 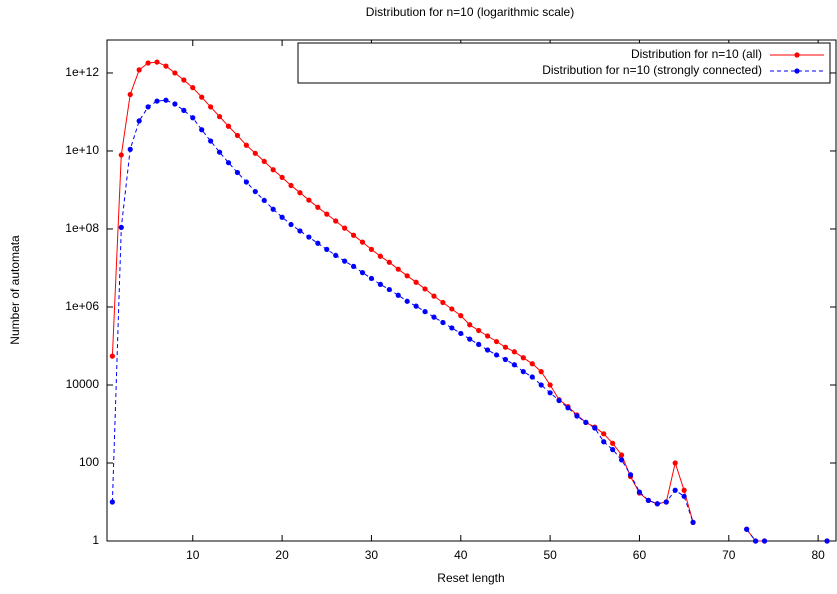 I want to click on y-tick-label: 1e+10, so click(x=82, y=150).